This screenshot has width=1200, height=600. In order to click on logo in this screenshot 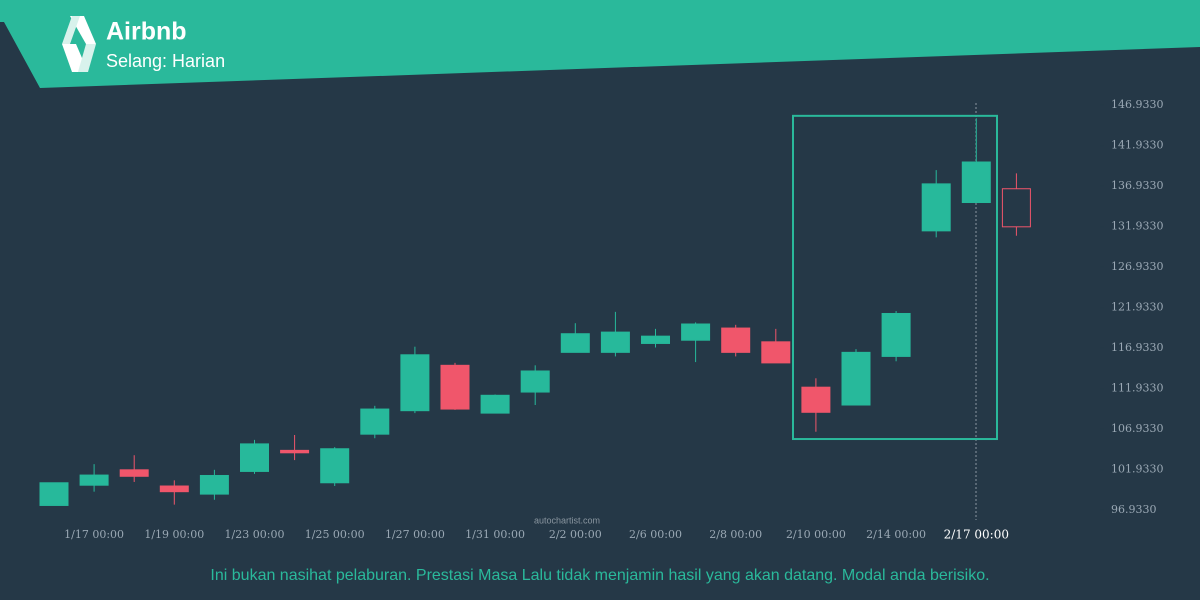, I will do `click(79, 44)`.